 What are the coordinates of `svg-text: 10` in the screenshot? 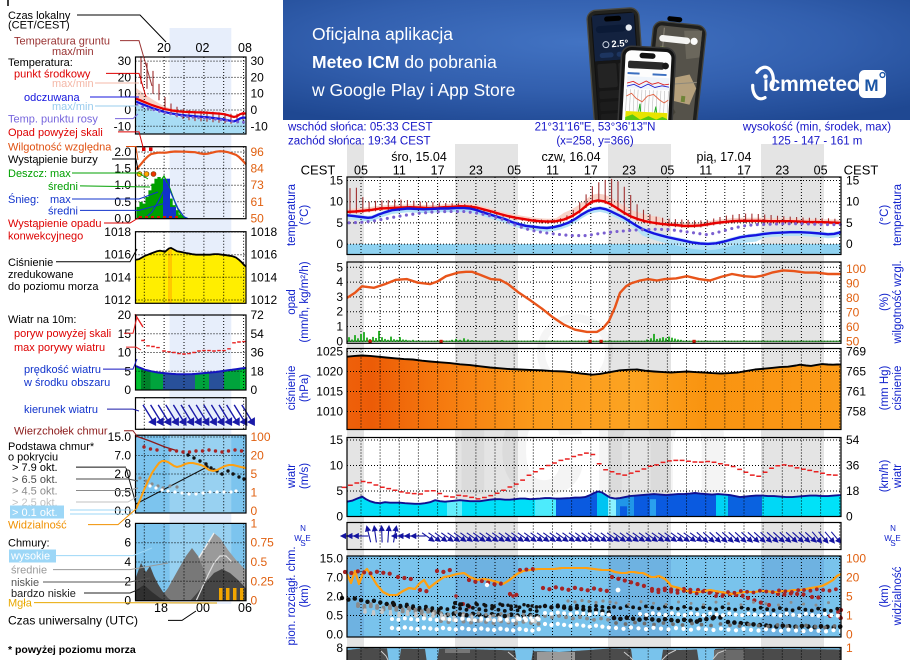 It's located at (125, 94).